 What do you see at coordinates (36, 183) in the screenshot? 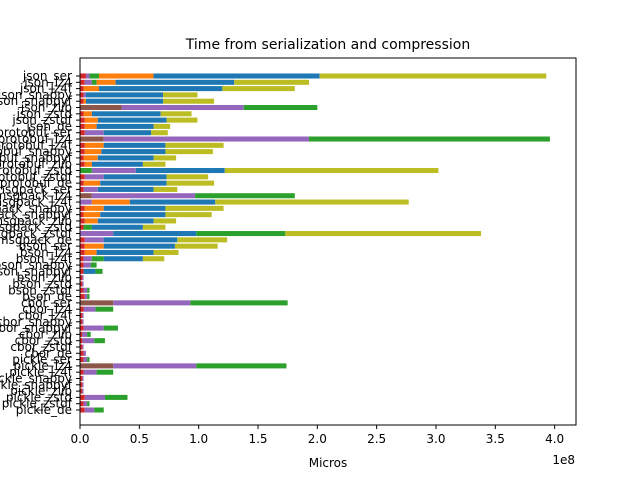
I see `y-tick-label: protobuf_de` at bounding box center [36, 183].